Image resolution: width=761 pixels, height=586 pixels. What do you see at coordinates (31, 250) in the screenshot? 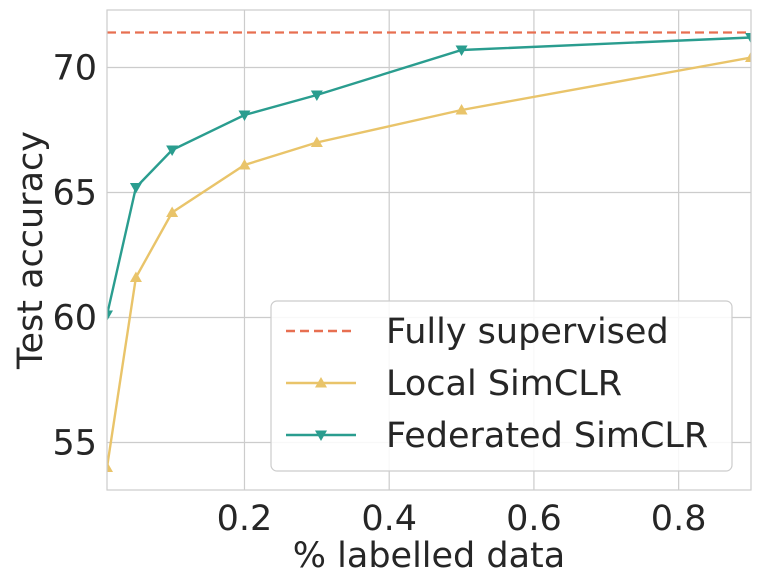
I see `y-axis-label: Test accuracy` at bounding box center [31, 250].